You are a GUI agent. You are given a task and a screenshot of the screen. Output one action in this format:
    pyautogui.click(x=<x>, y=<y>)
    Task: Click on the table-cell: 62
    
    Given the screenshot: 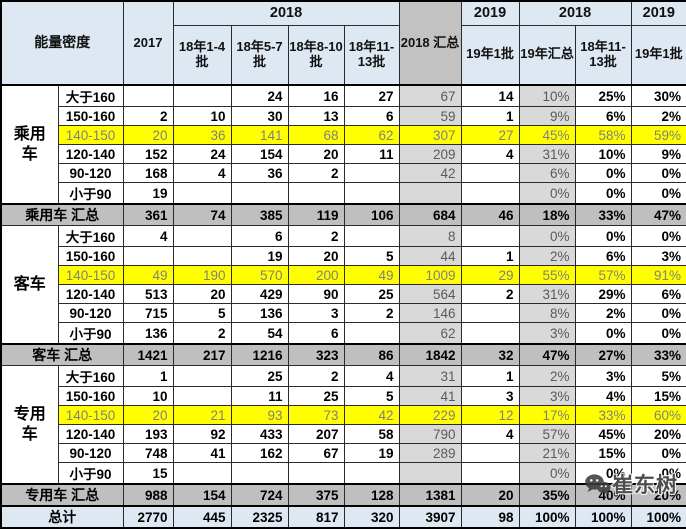 What is the action you would take?
    pyautogui.click(x=430, y=333)
    